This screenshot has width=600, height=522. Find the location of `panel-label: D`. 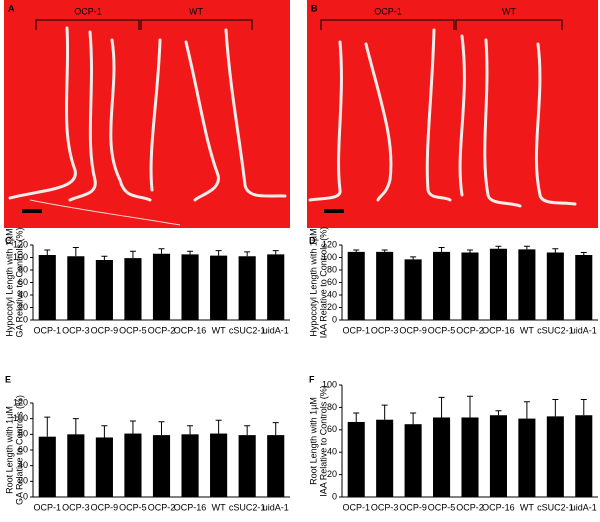

panel-label: D is located at coordinates (312, 240).